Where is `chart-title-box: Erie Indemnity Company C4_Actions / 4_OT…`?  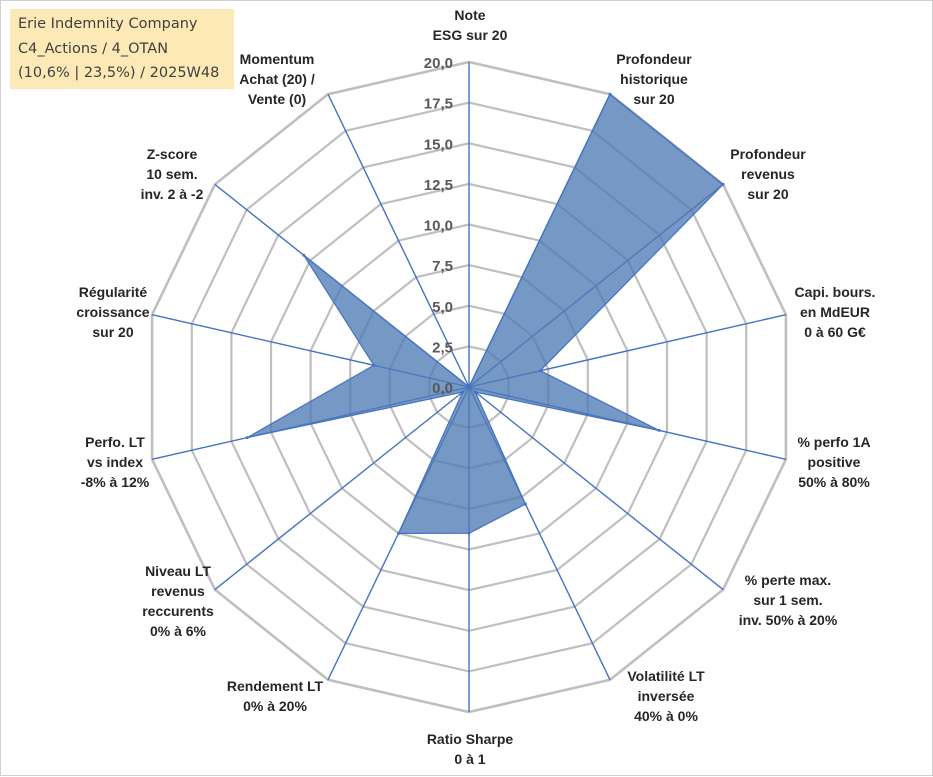 chart-title-box: Erie Indemnity Company C4_Actions / 4_OT… is located at coordinates (122, 49).